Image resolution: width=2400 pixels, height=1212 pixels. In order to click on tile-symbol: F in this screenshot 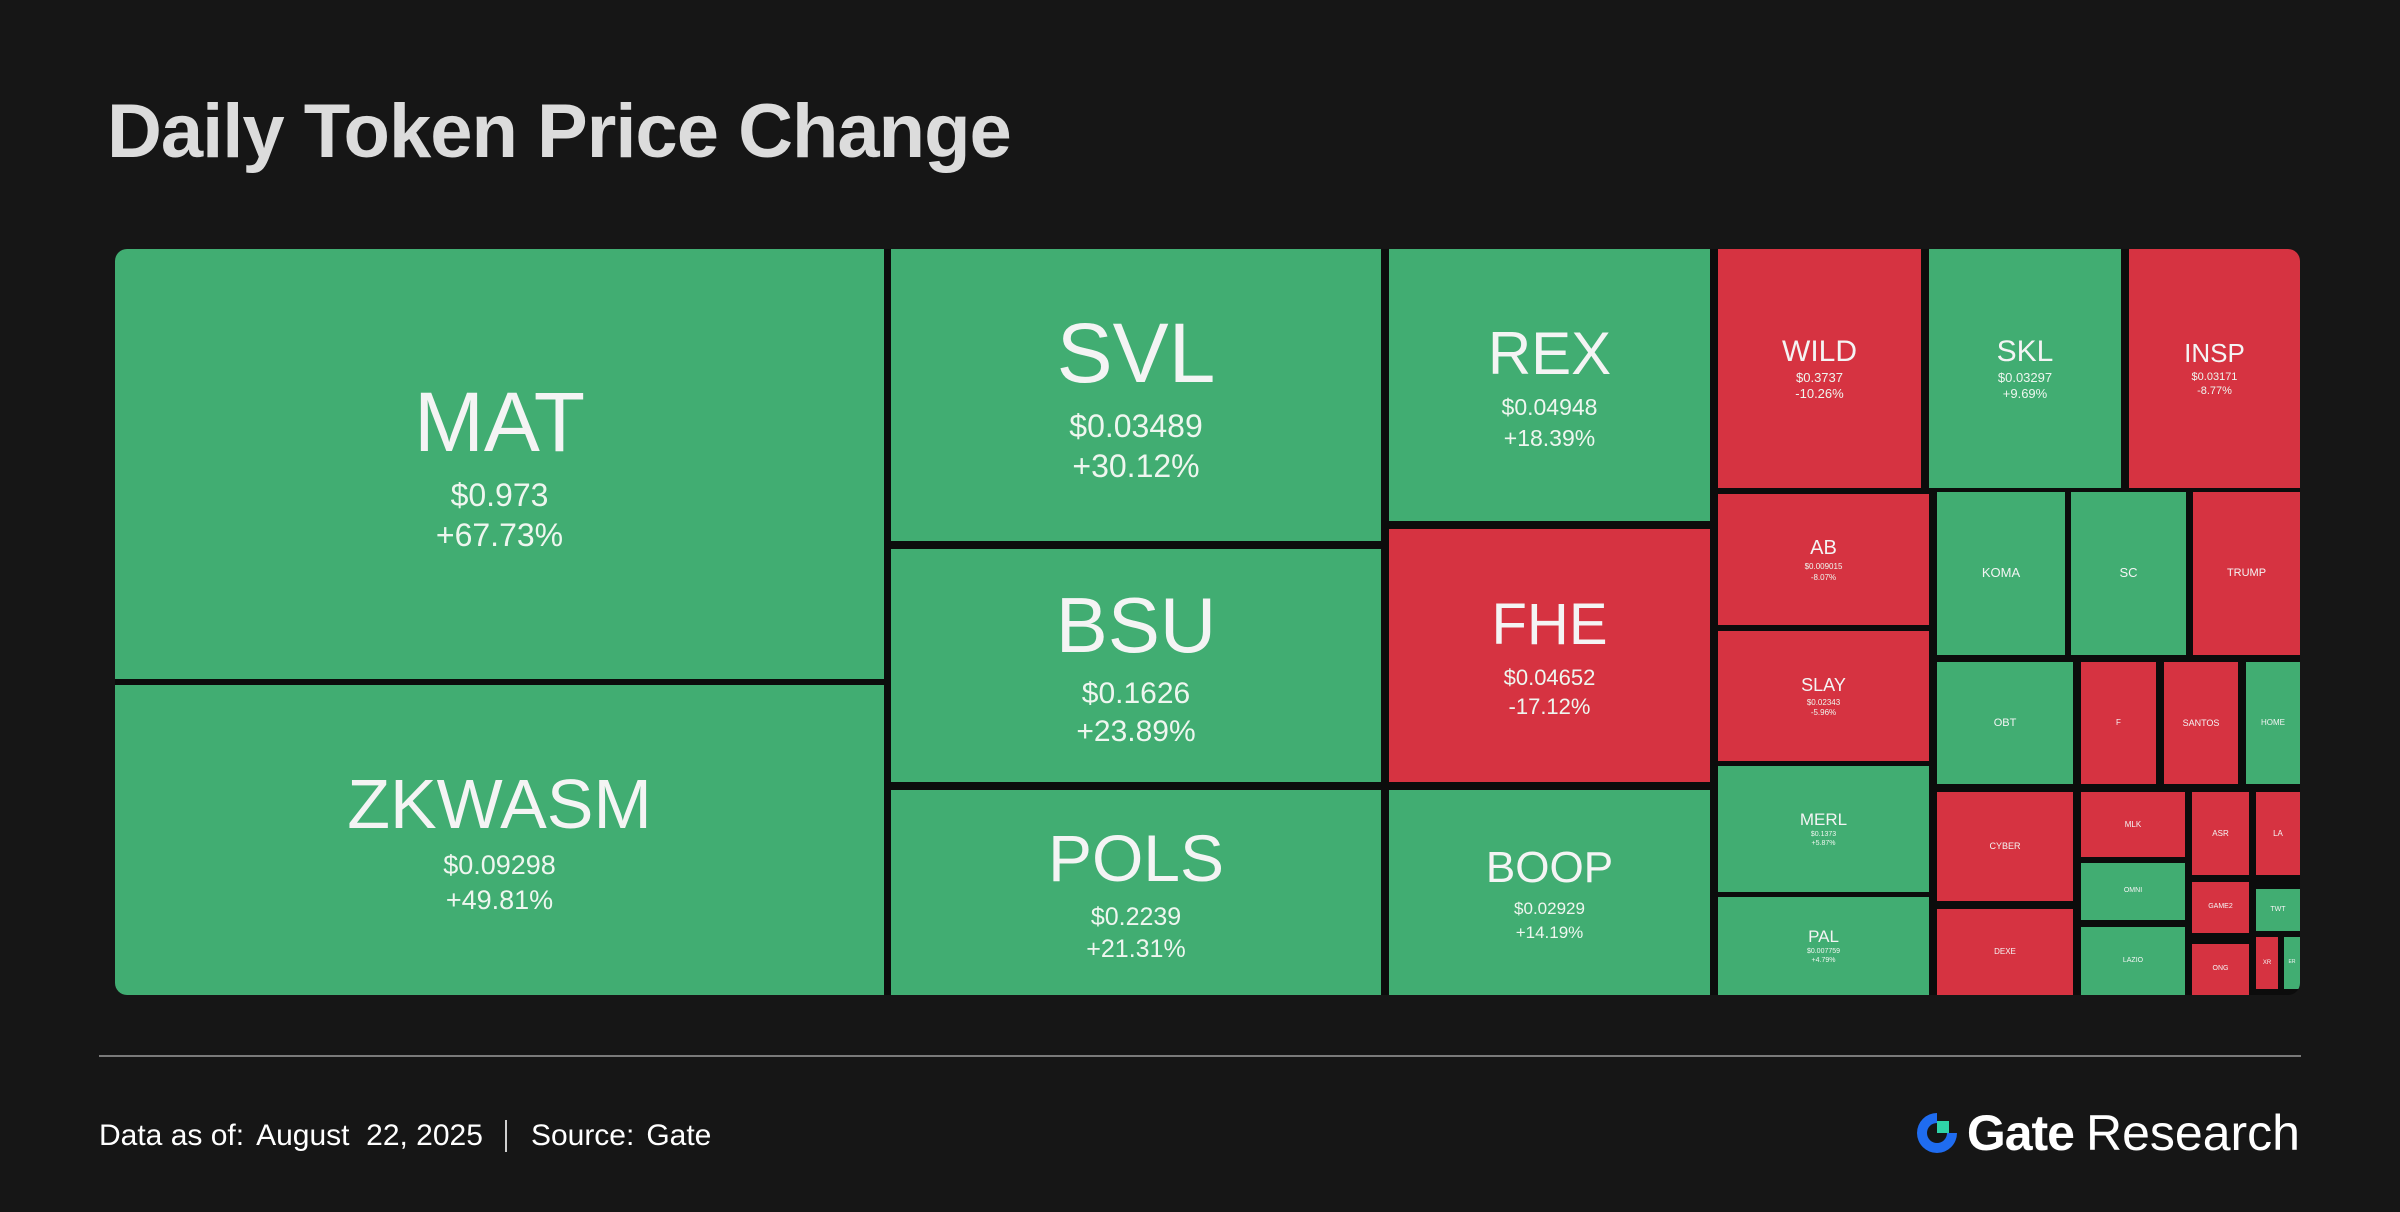, I will do `click(2118, 723)`.